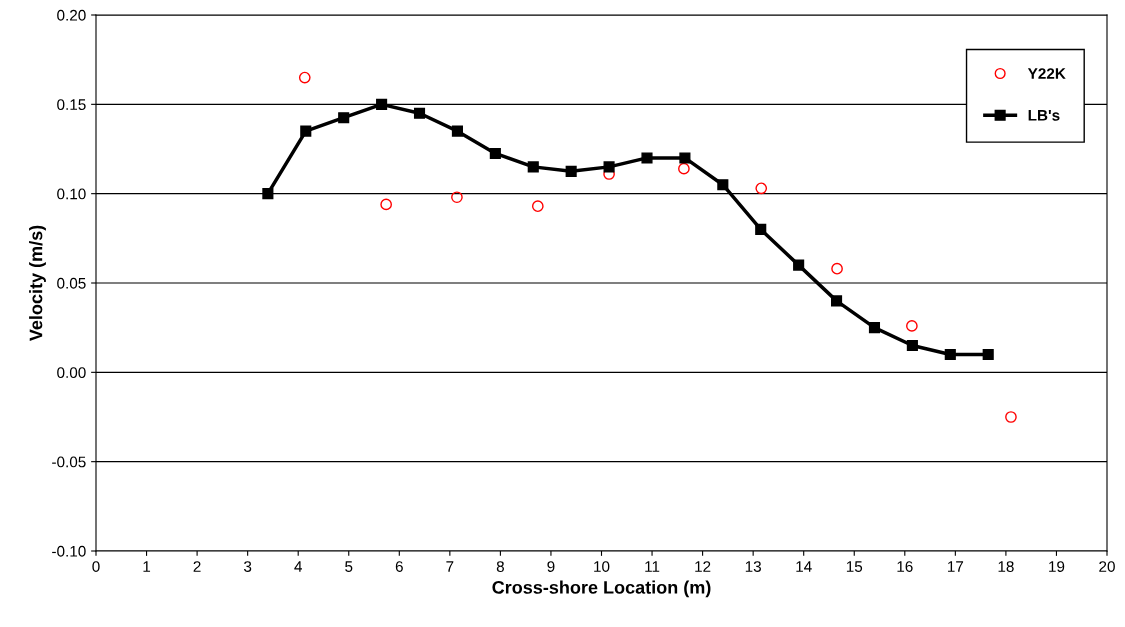  What do you see at coordinates (1046, 73) in the screenshot?
I see `legend-label: Y22K` at bounding box center [1046, 73].